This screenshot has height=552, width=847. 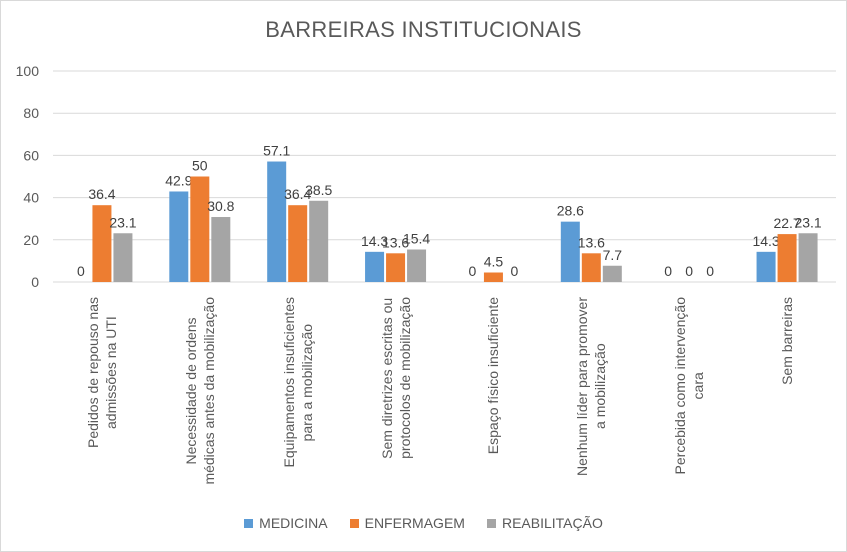 I want to click on legend-item: REABILITAÇÃO, so click(x=544, y=523).